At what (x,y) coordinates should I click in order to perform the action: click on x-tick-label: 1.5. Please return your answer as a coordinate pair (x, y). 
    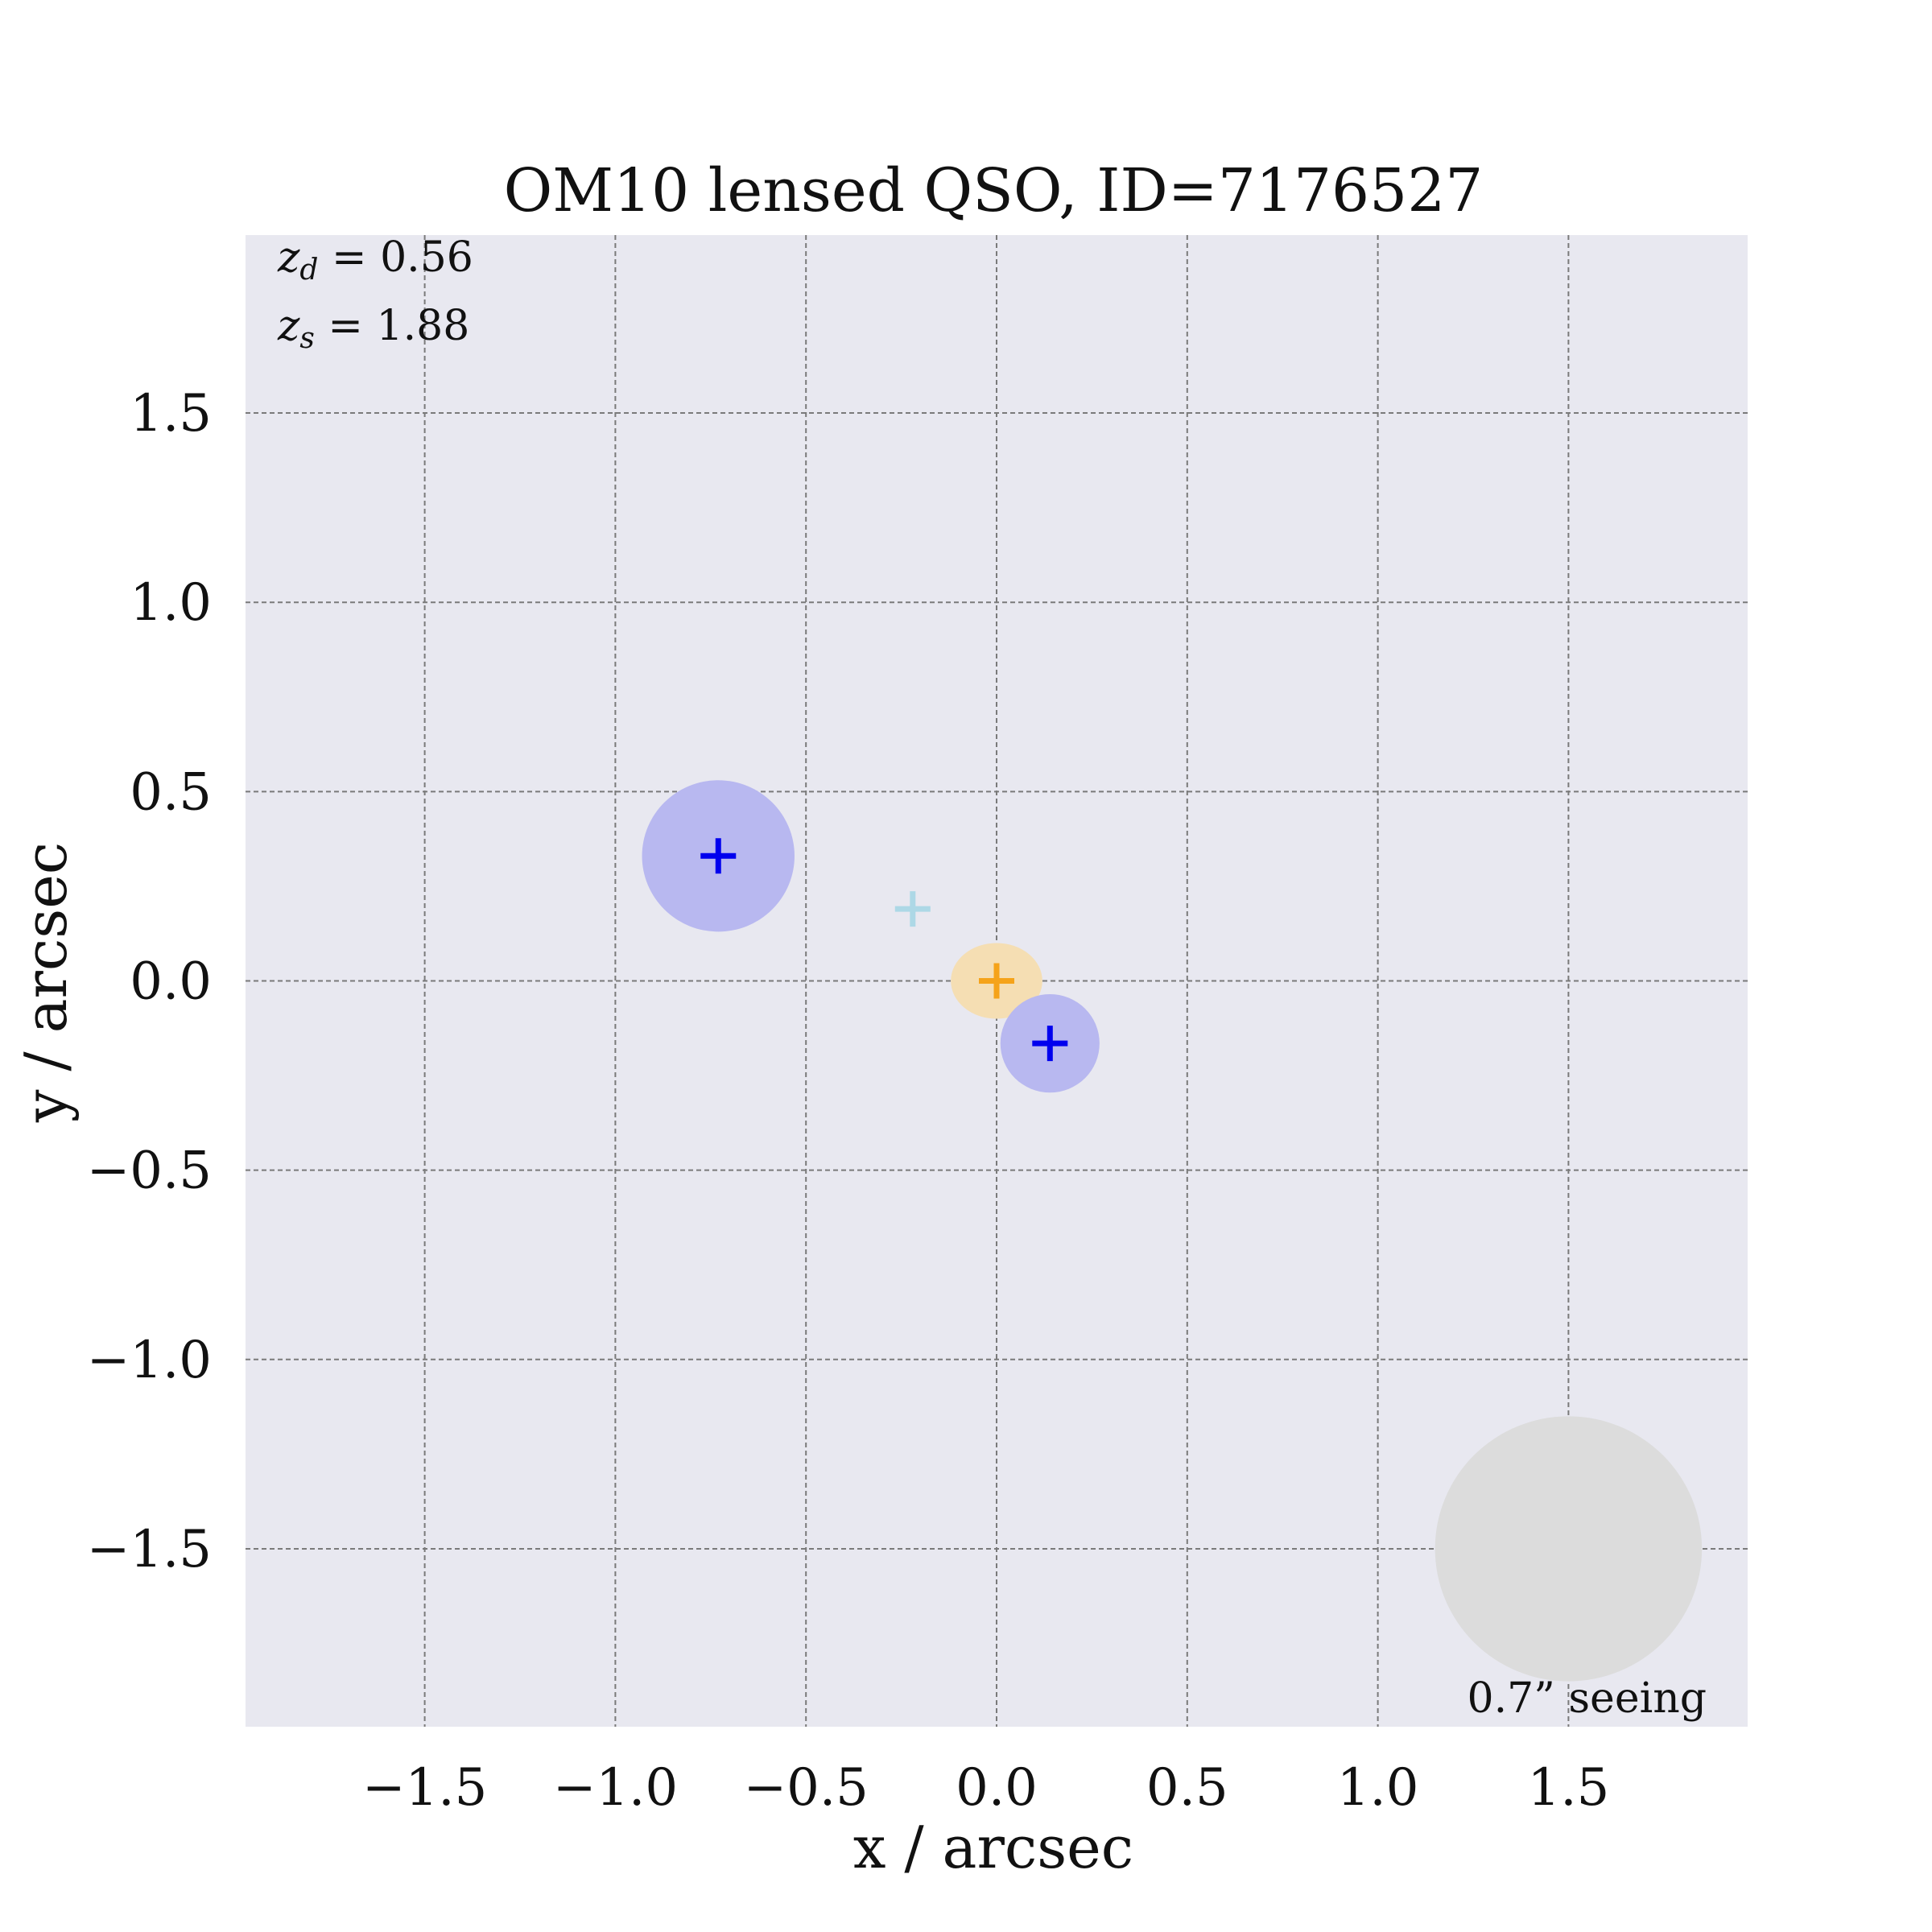
    Looking at the image, I should click on (1569, 1788).